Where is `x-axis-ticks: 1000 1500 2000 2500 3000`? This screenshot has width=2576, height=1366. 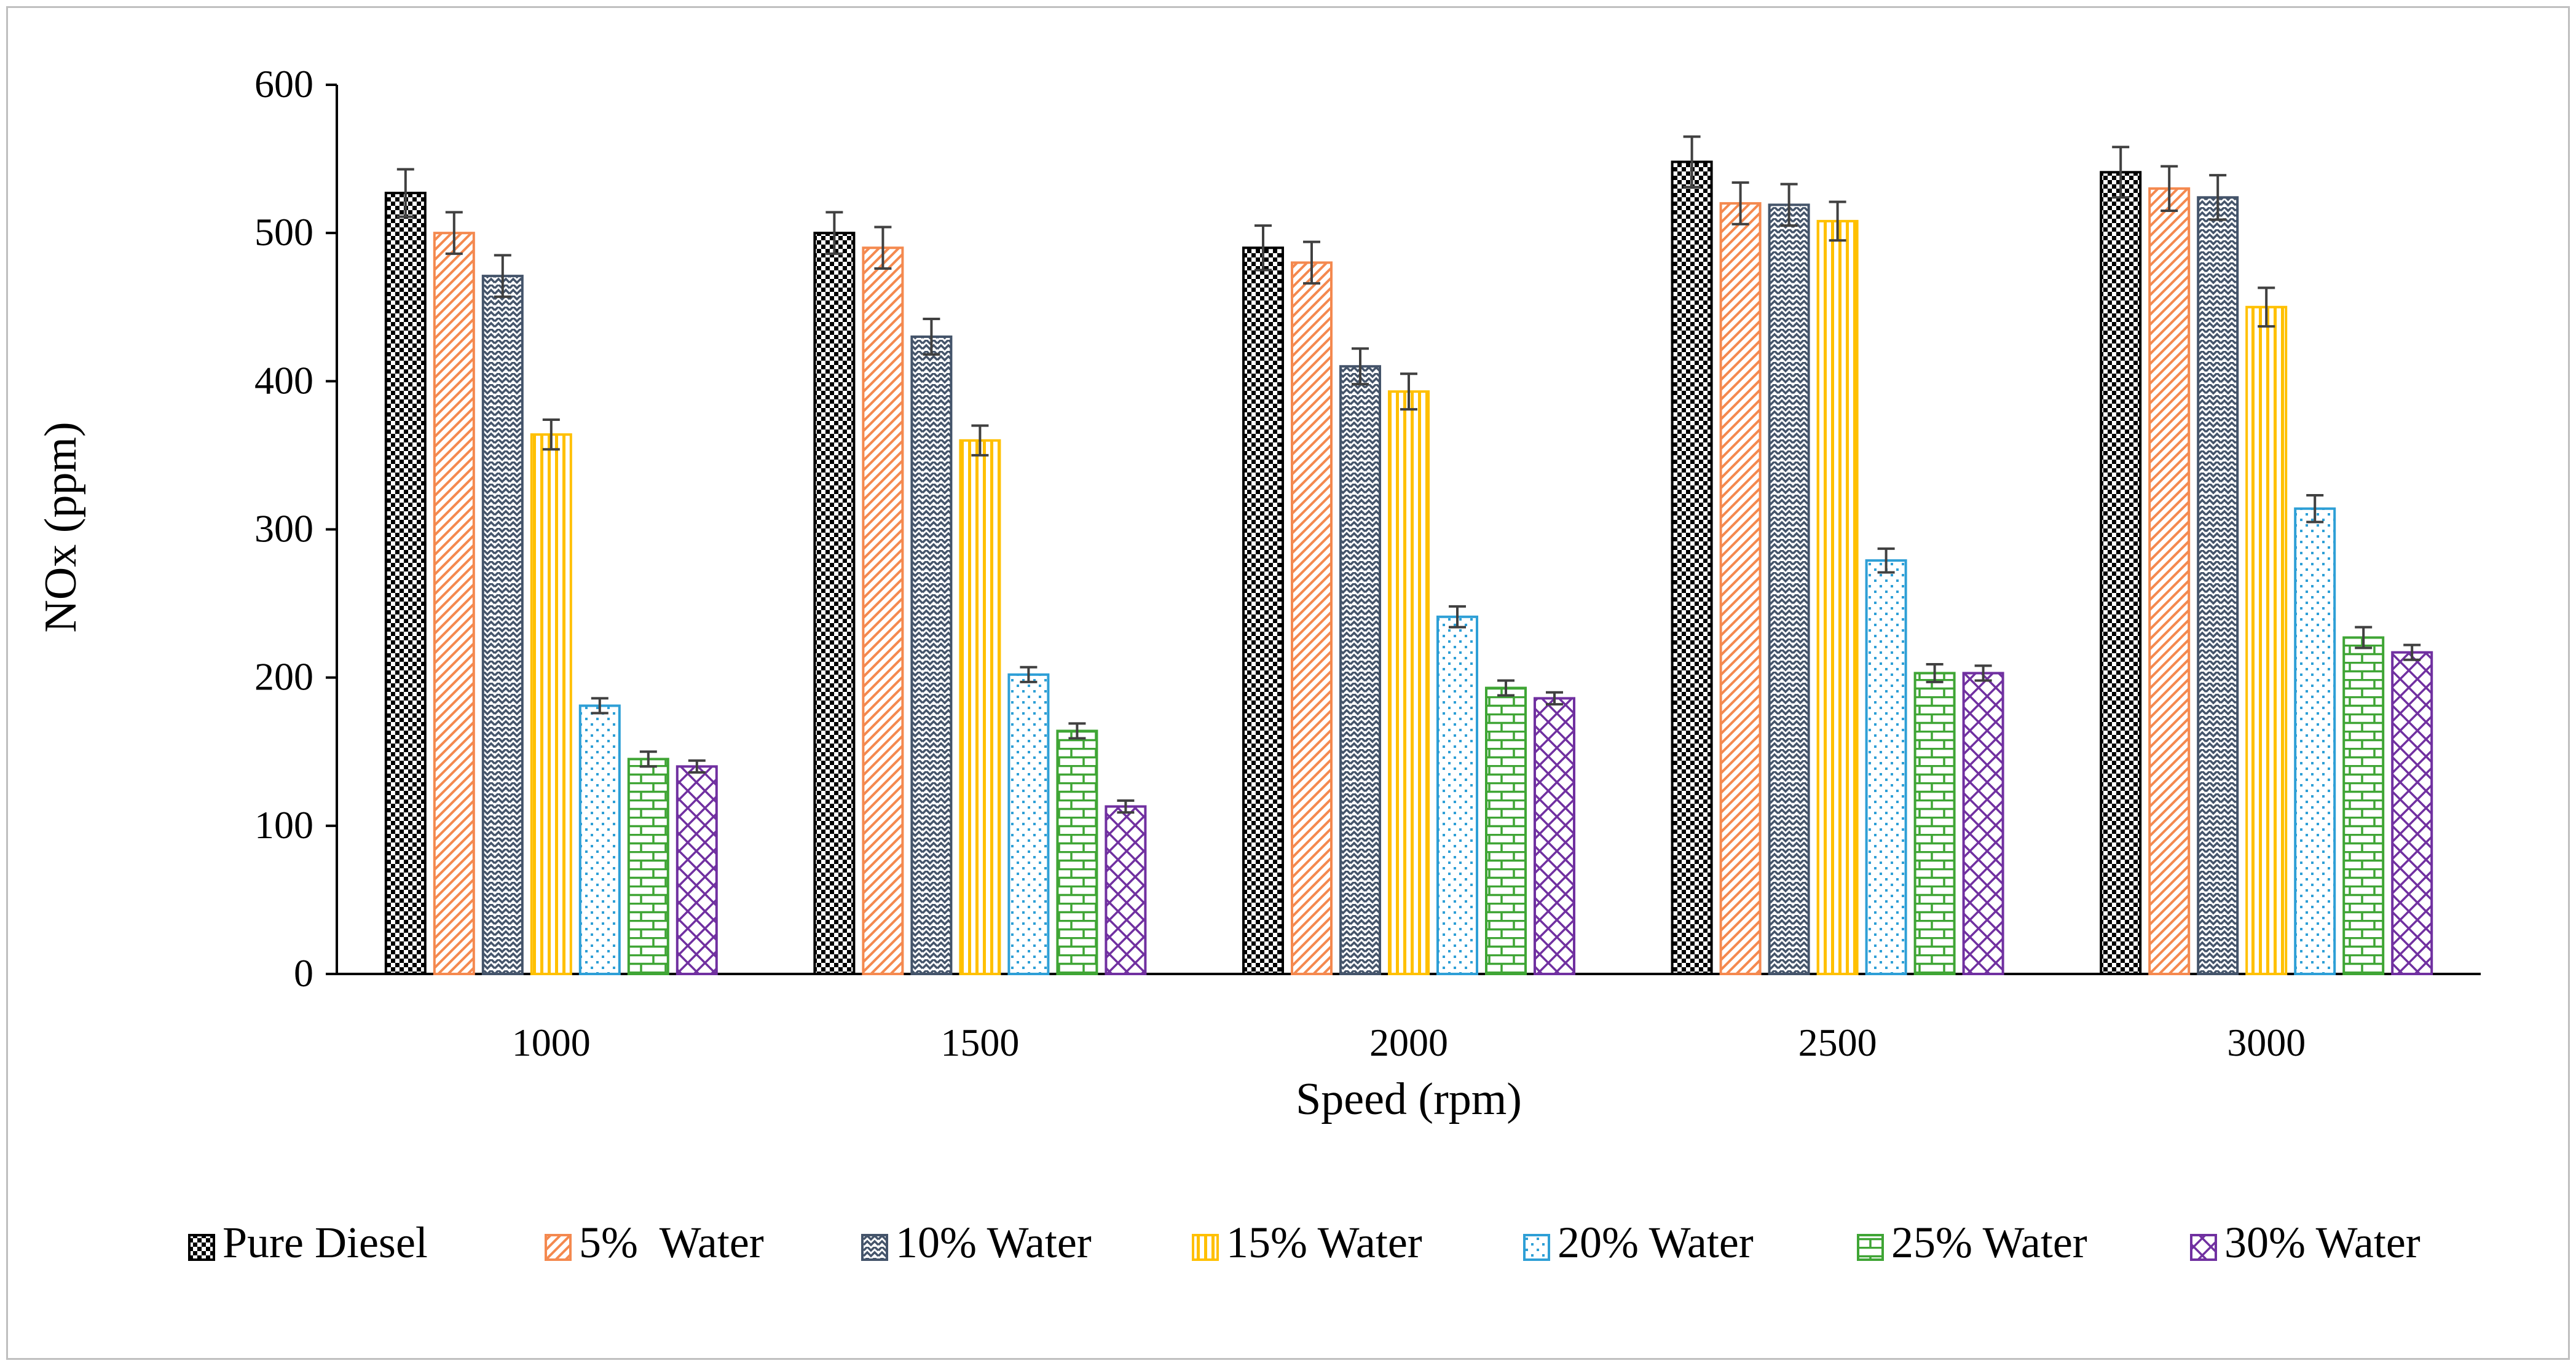 x-axis-ticks: 1000 1500 2000 2500 3000 is located at coordinates (1409, 1042).